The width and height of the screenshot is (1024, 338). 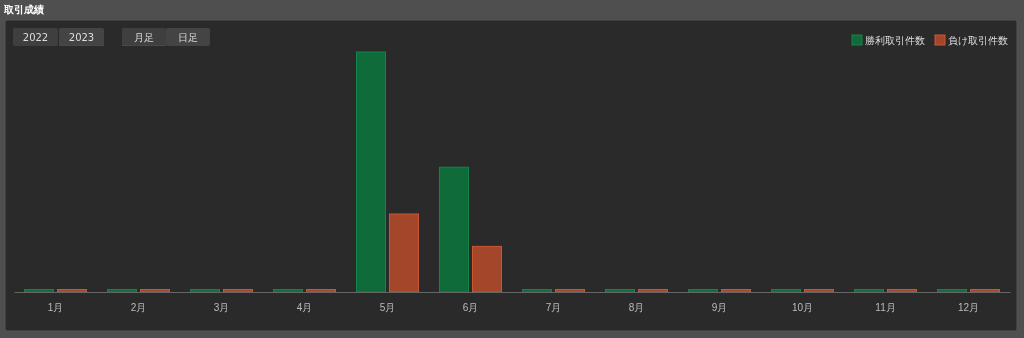 What do you see at coordinates (802, 308) in the screenshot?
I see `x-tick-label: 10月` at bounding box center [802, 308].